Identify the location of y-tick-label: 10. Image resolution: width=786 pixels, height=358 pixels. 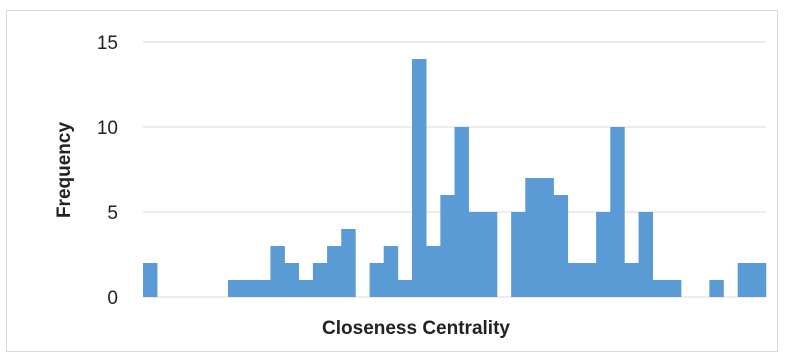
(107, 128).